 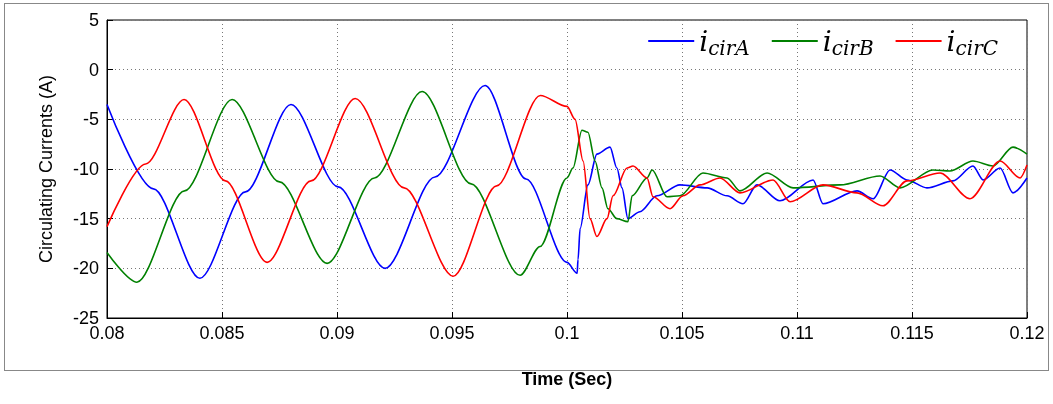 I want to click on y-tick-label: -10, so click(x=85, y=169).